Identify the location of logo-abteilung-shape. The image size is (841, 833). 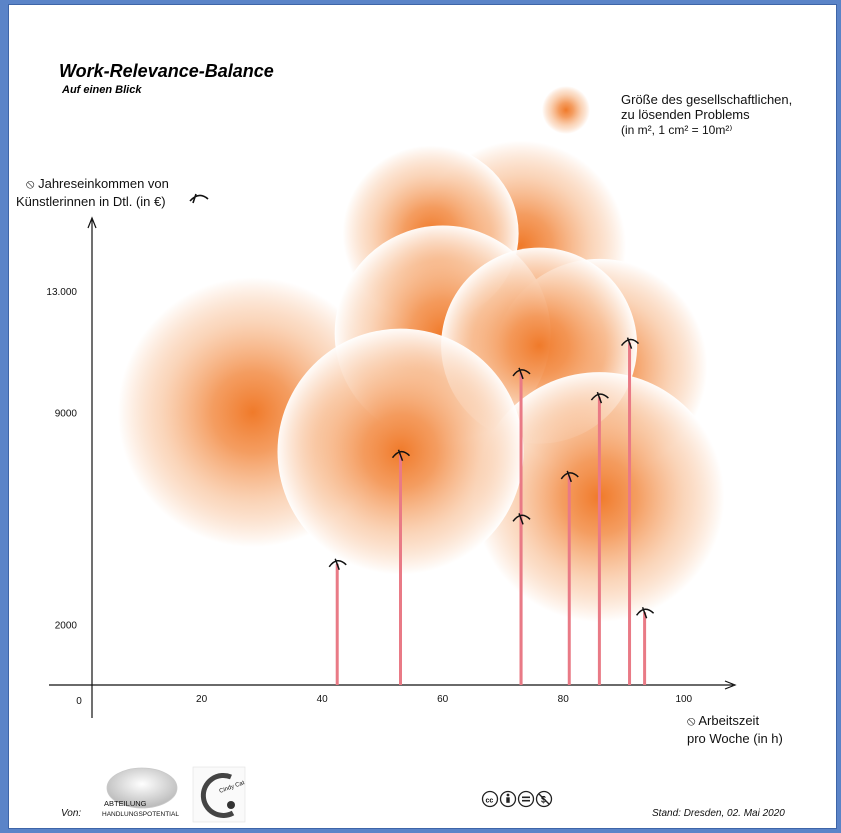
(142, 788).